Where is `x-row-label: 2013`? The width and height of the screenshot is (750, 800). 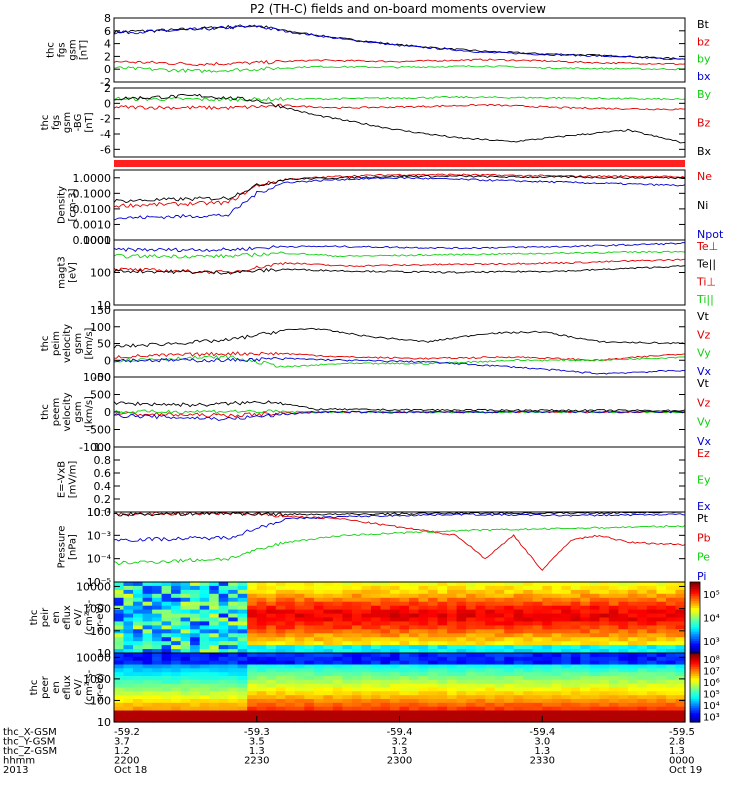
x-row-label: 2013 is located at coordinates (15, 770).